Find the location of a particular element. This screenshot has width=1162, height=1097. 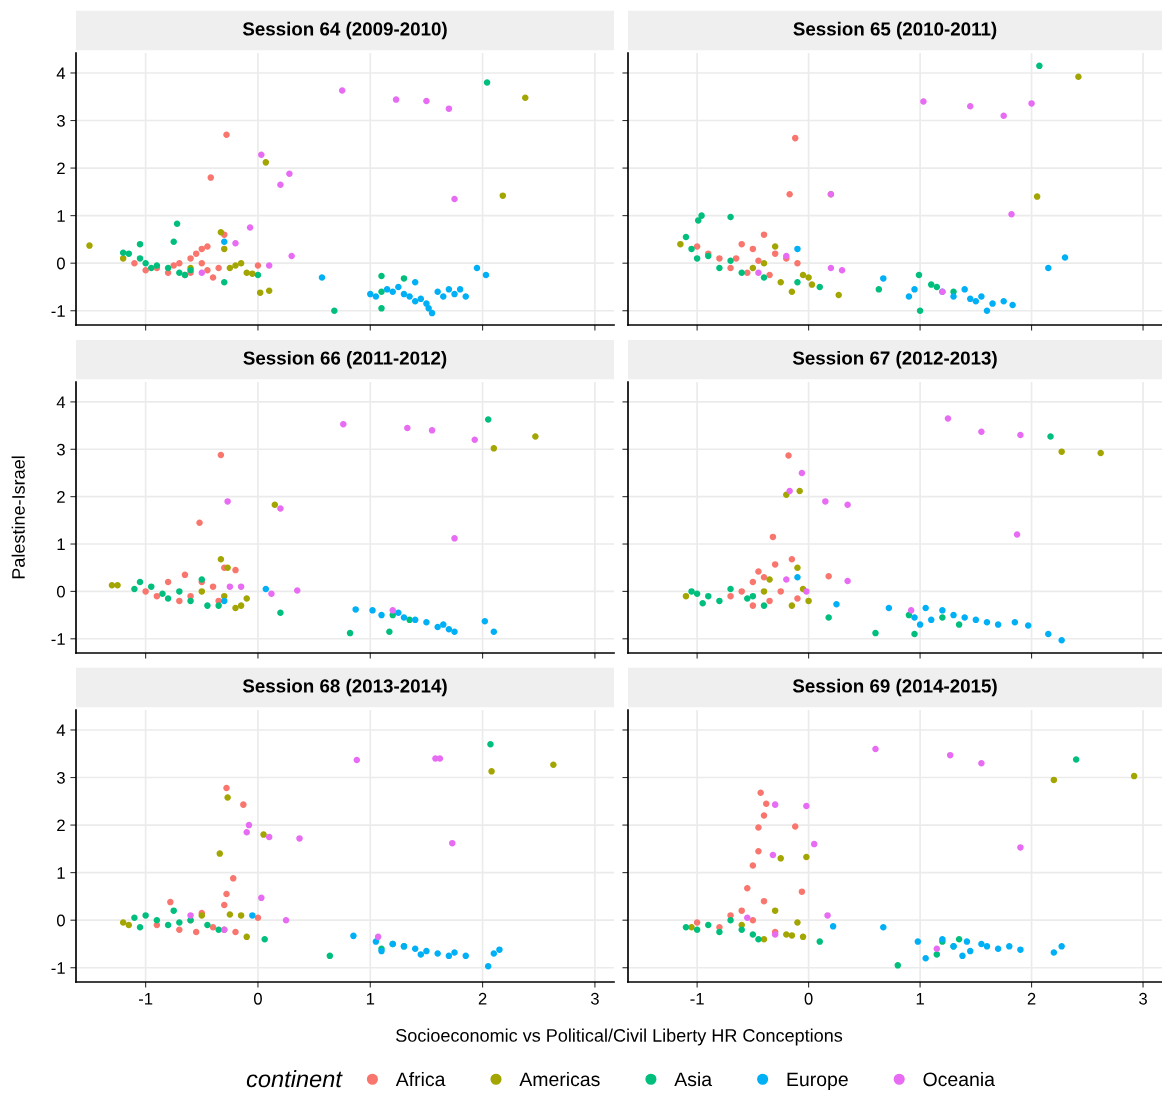

legend-title: continent is located at coordinates (294, 1078).